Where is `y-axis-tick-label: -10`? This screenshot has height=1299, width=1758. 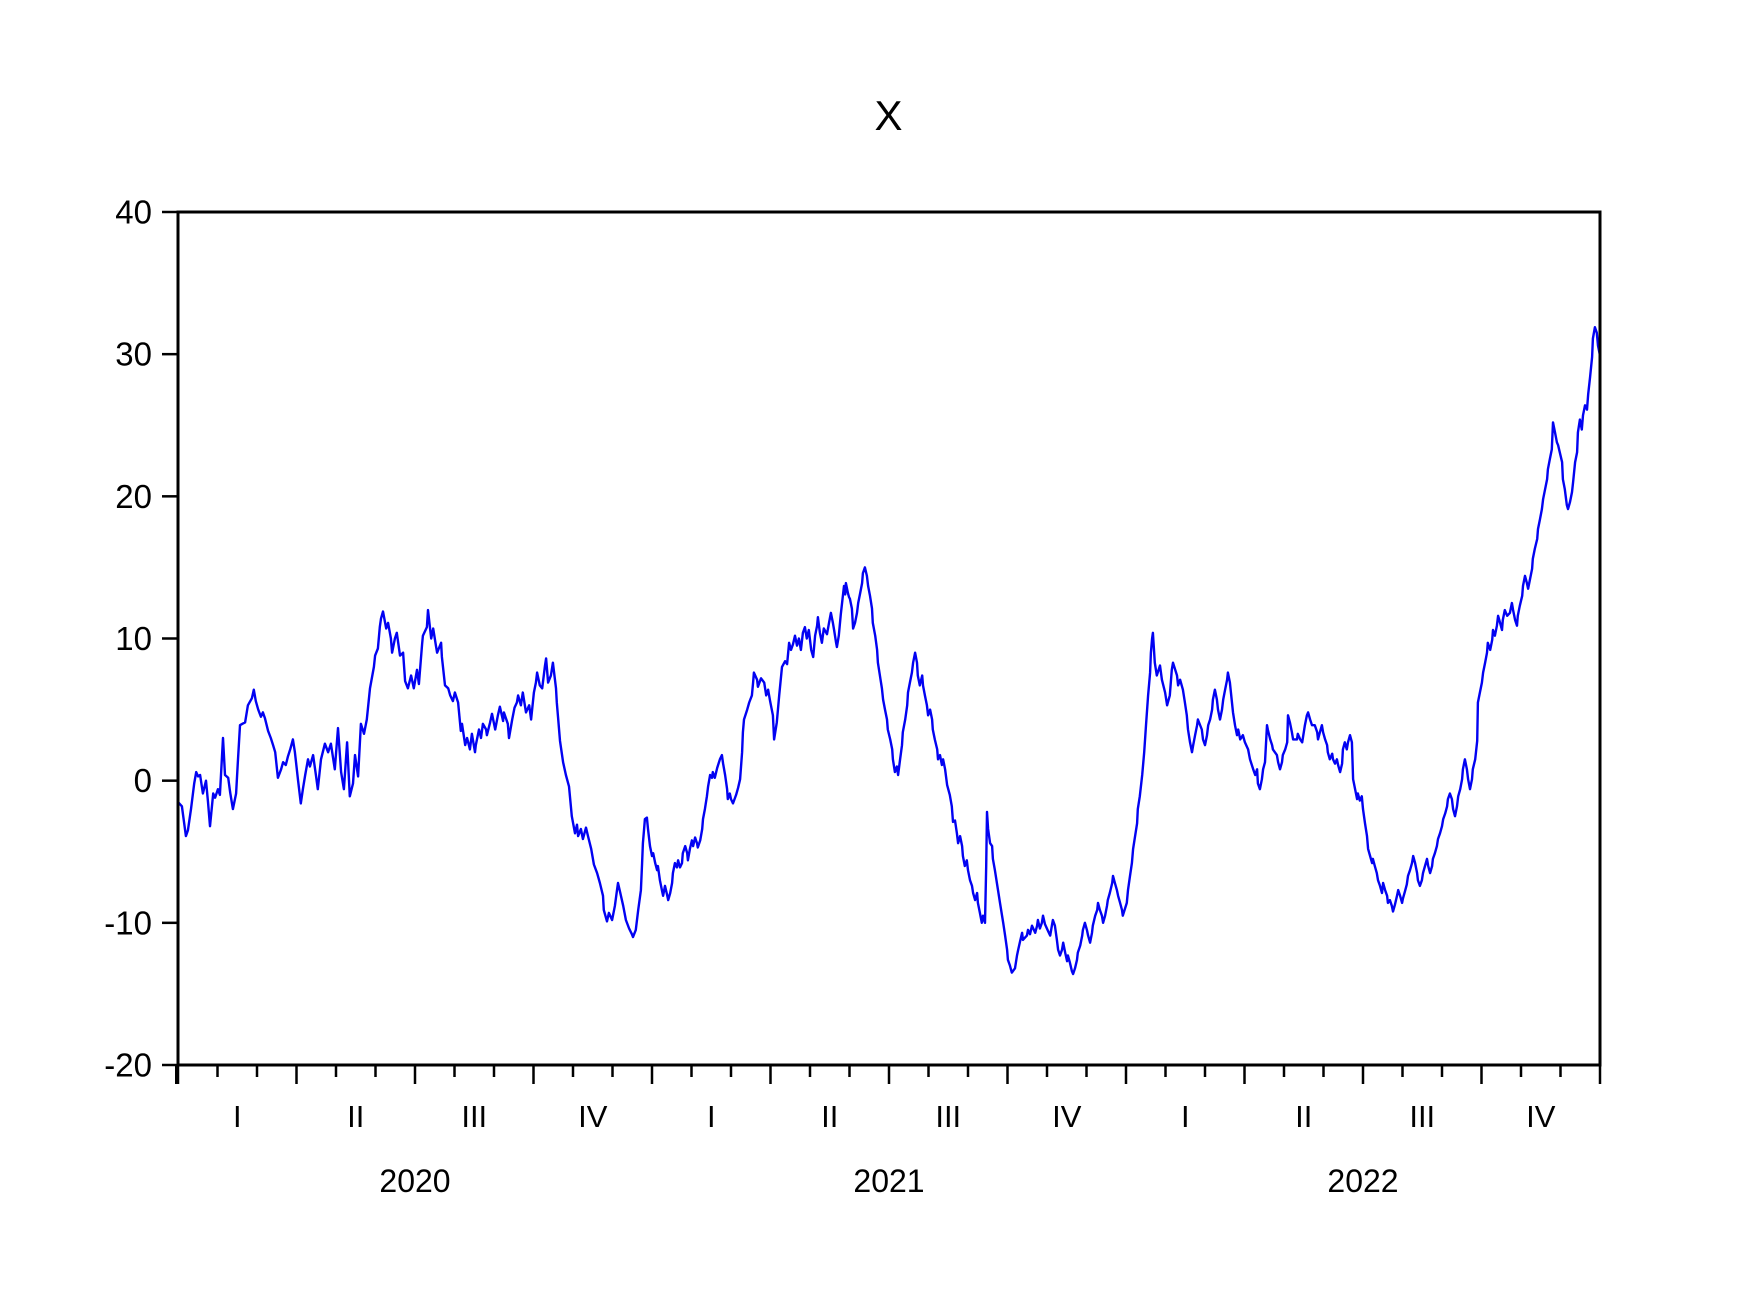 y-axis-tick-label: -10 is located at coordinates (128, 922).